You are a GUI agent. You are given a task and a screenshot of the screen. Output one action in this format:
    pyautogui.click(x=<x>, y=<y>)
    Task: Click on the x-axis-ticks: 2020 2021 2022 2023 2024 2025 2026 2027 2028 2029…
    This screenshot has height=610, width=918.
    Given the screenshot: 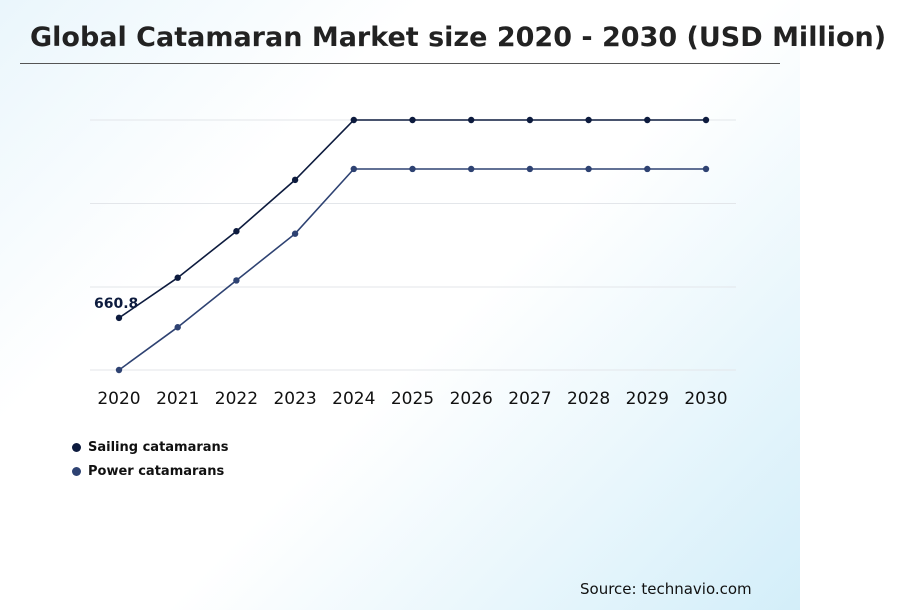 What is the action you would take?
    pyautogui.click(x=412, y=399)
    